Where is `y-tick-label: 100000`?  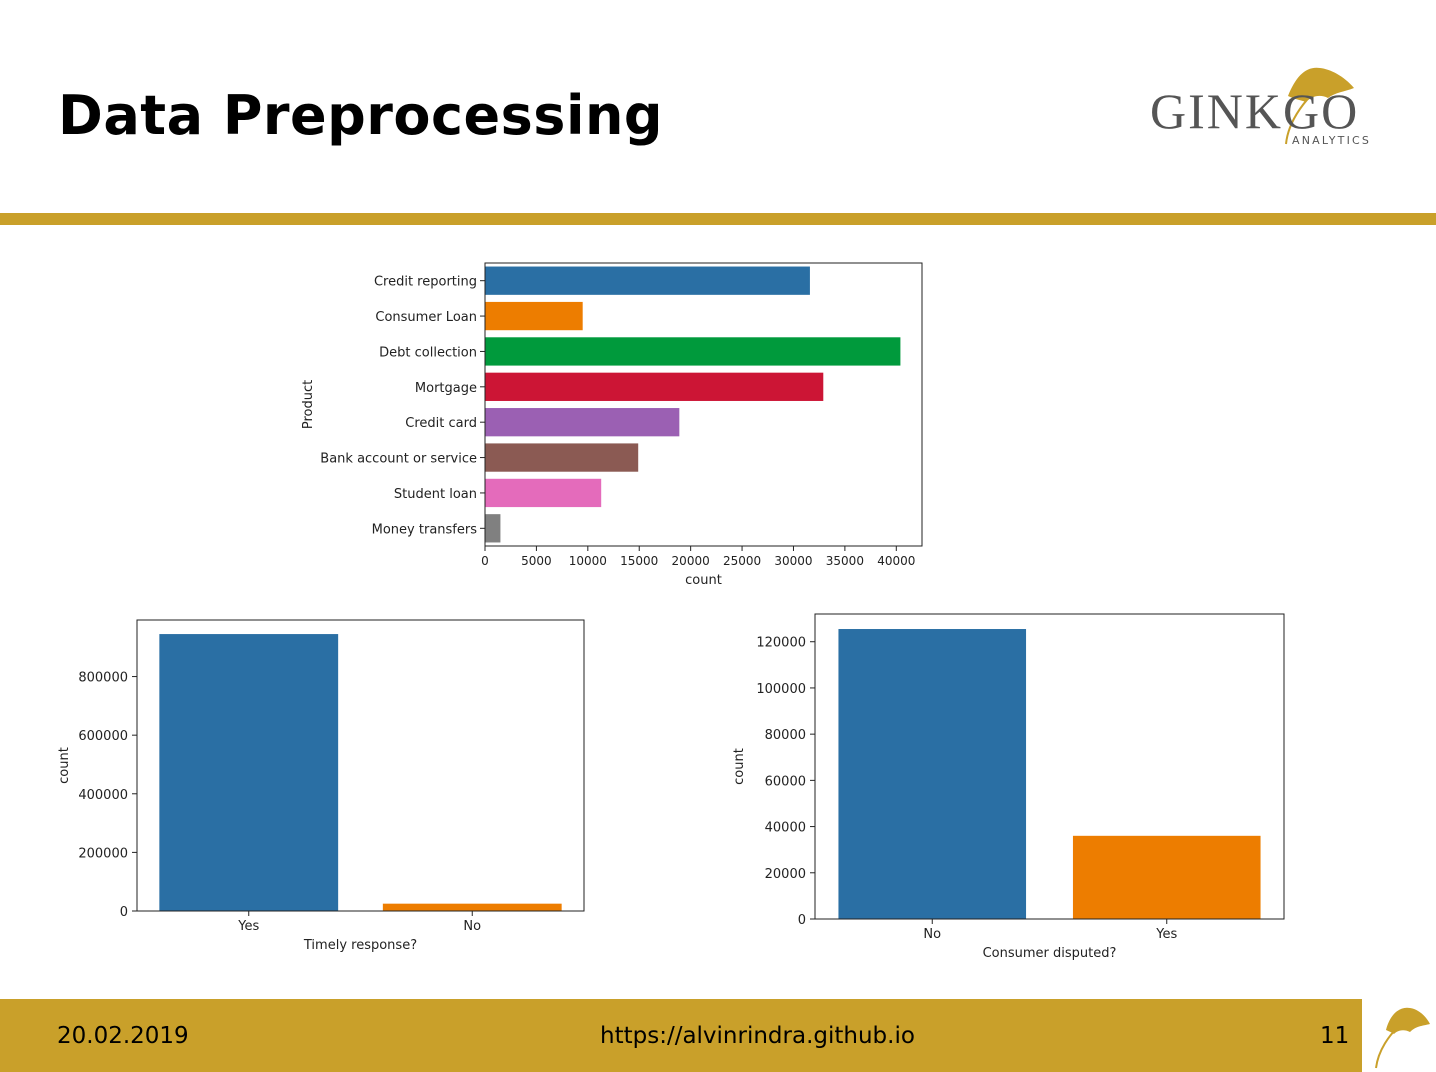 y-tick-label: 100000 is located at coordinates (781, 689).